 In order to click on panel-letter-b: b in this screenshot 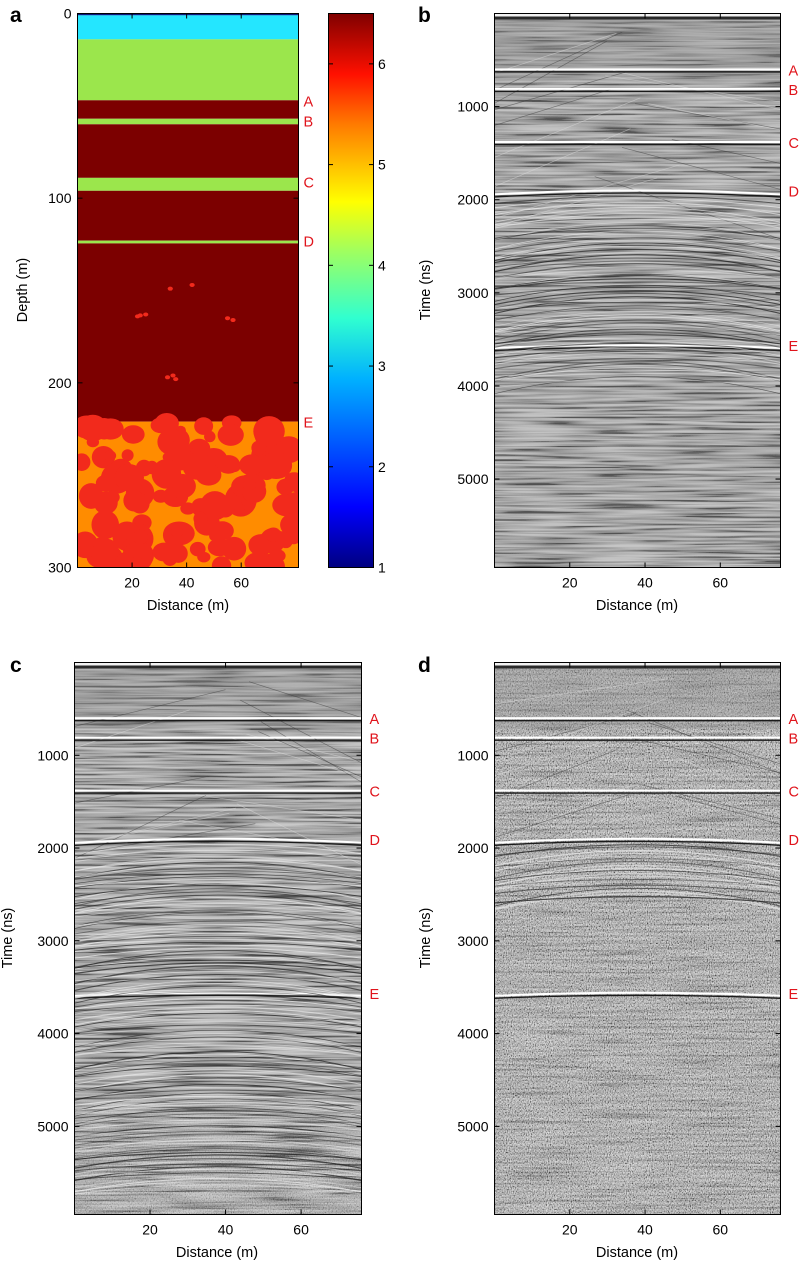, I will do `click(424, 15)`.